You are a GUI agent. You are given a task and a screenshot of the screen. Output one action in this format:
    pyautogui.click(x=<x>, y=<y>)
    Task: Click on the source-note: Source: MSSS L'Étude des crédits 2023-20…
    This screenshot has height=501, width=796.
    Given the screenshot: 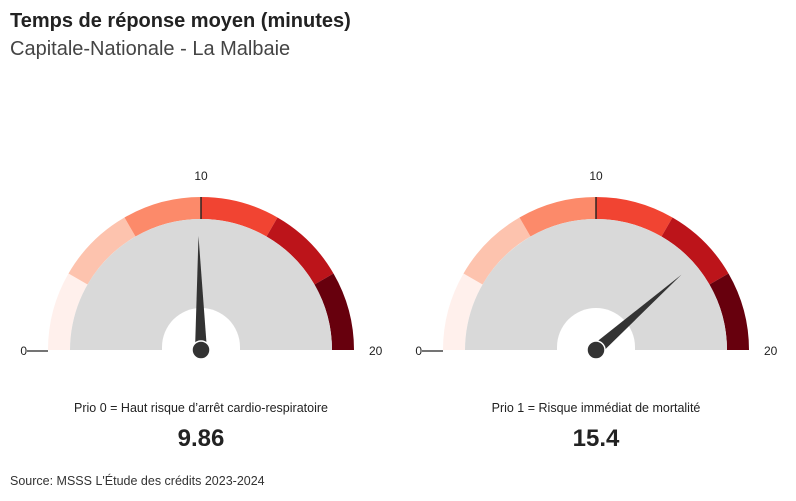 What is the action you would take?
    pyautogui.click(x=137, y=481)
    